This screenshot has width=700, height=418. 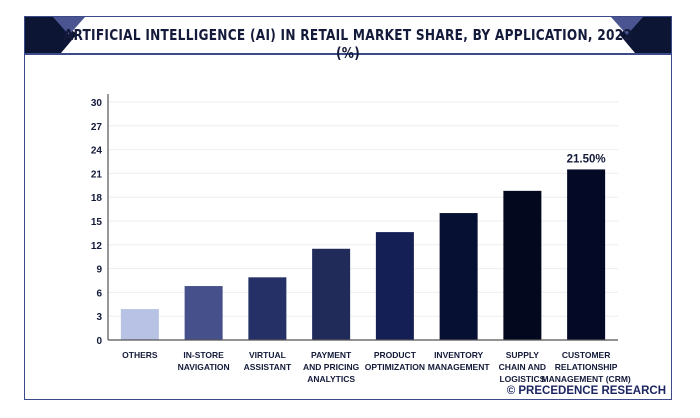 What do you see at coordinates (627, 26) in the screenshot?
I see `banner-right-light` at bounding box center [627, 26].